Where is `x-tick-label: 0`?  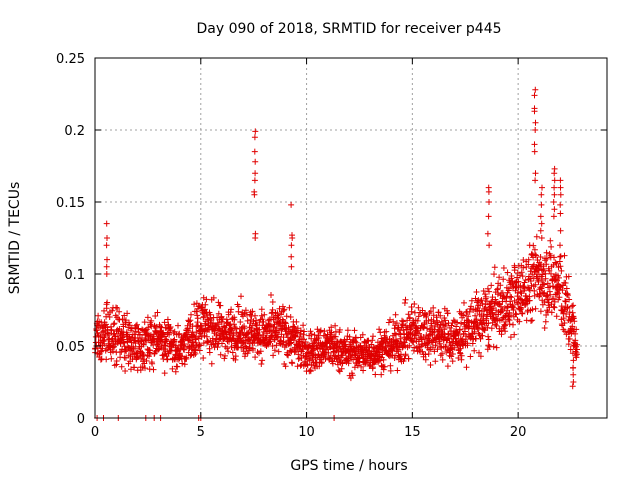 x-tick-label: 0 is located at coordinates (95, 432).